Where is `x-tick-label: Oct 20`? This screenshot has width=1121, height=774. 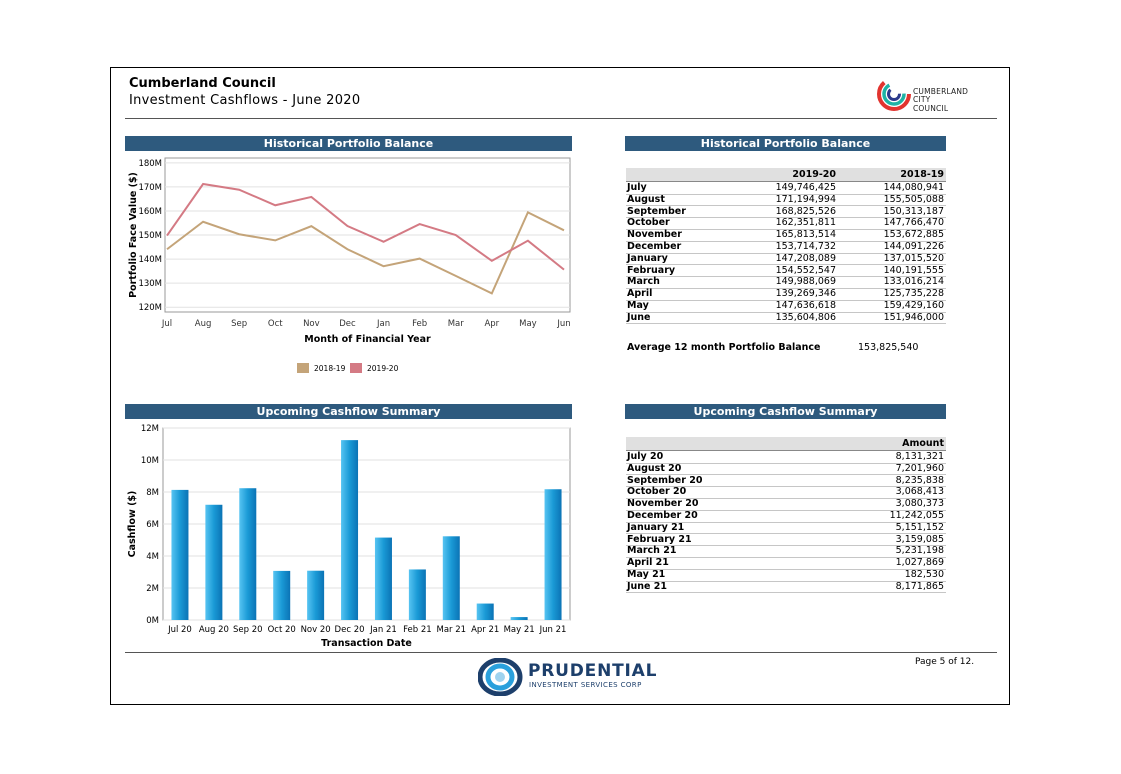 x-tick-label: Oct 20 is located at coordinates (282, 630).